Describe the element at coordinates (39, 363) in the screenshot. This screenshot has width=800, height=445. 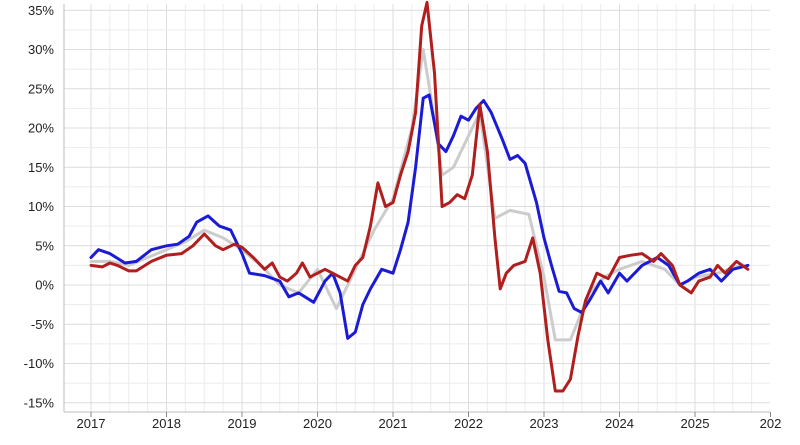
I see `y-tick-label: -10%` at that location.